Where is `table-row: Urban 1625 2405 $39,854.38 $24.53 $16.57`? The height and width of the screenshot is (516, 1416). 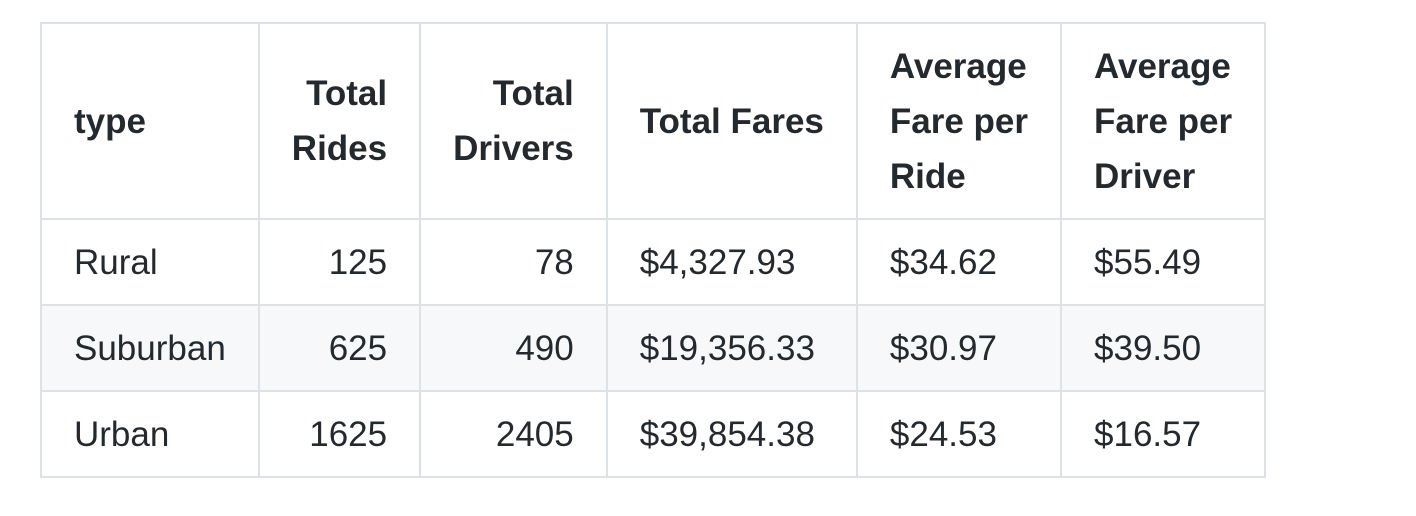
table-row: Urban 1625 2405 $39,854.38 $24.53 $16.57 is located at coordinates (653, 434).